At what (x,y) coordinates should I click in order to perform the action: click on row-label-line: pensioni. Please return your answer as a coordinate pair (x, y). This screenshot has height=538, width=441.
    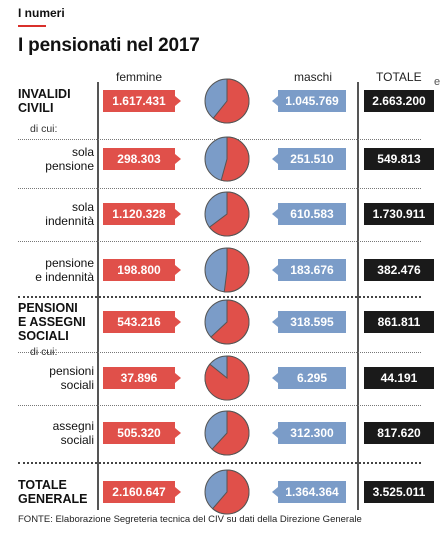
    Looking at the image, I should click on (71, 371).